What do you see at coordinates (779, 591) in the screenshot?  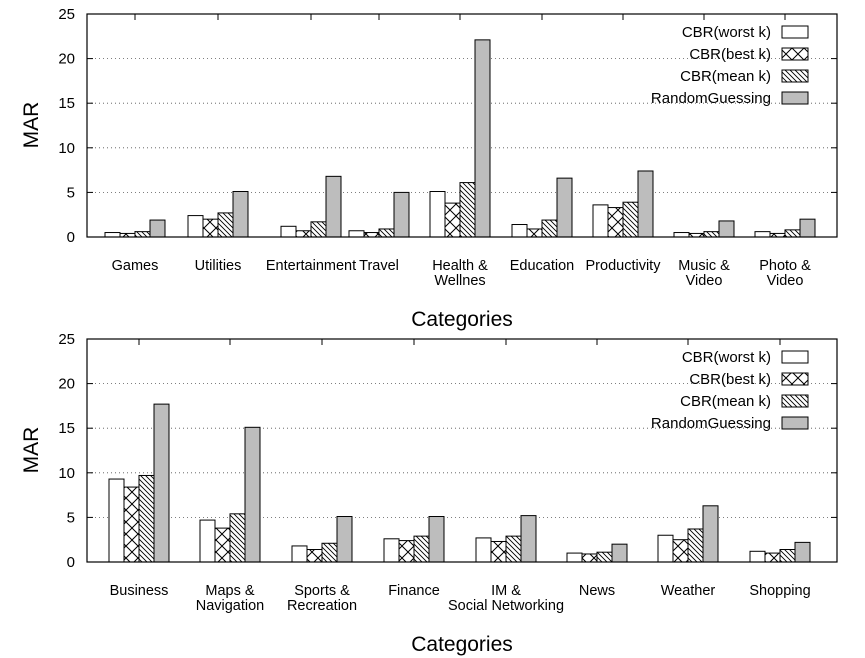 I see `x-tick-label: Shopping` at bounding box center [779, 591].